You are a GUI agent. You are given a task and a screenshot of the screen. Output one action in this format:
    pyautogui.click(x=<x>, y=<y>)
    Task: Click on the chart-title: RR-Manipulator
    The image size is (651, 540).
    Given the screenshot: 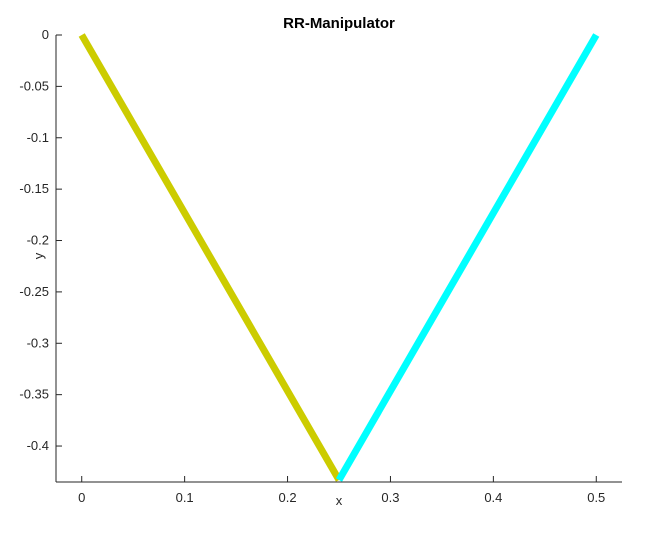 What is the action you would take?
    pyautogui.click(x=339, y=23)
    